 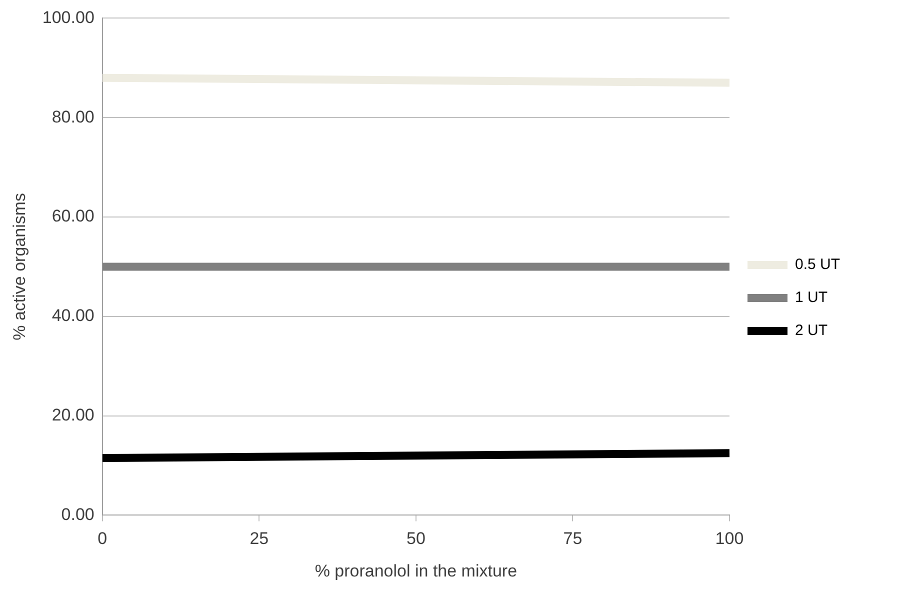 I want to click on x-tick-label: 25, so click(x=259, y=538).